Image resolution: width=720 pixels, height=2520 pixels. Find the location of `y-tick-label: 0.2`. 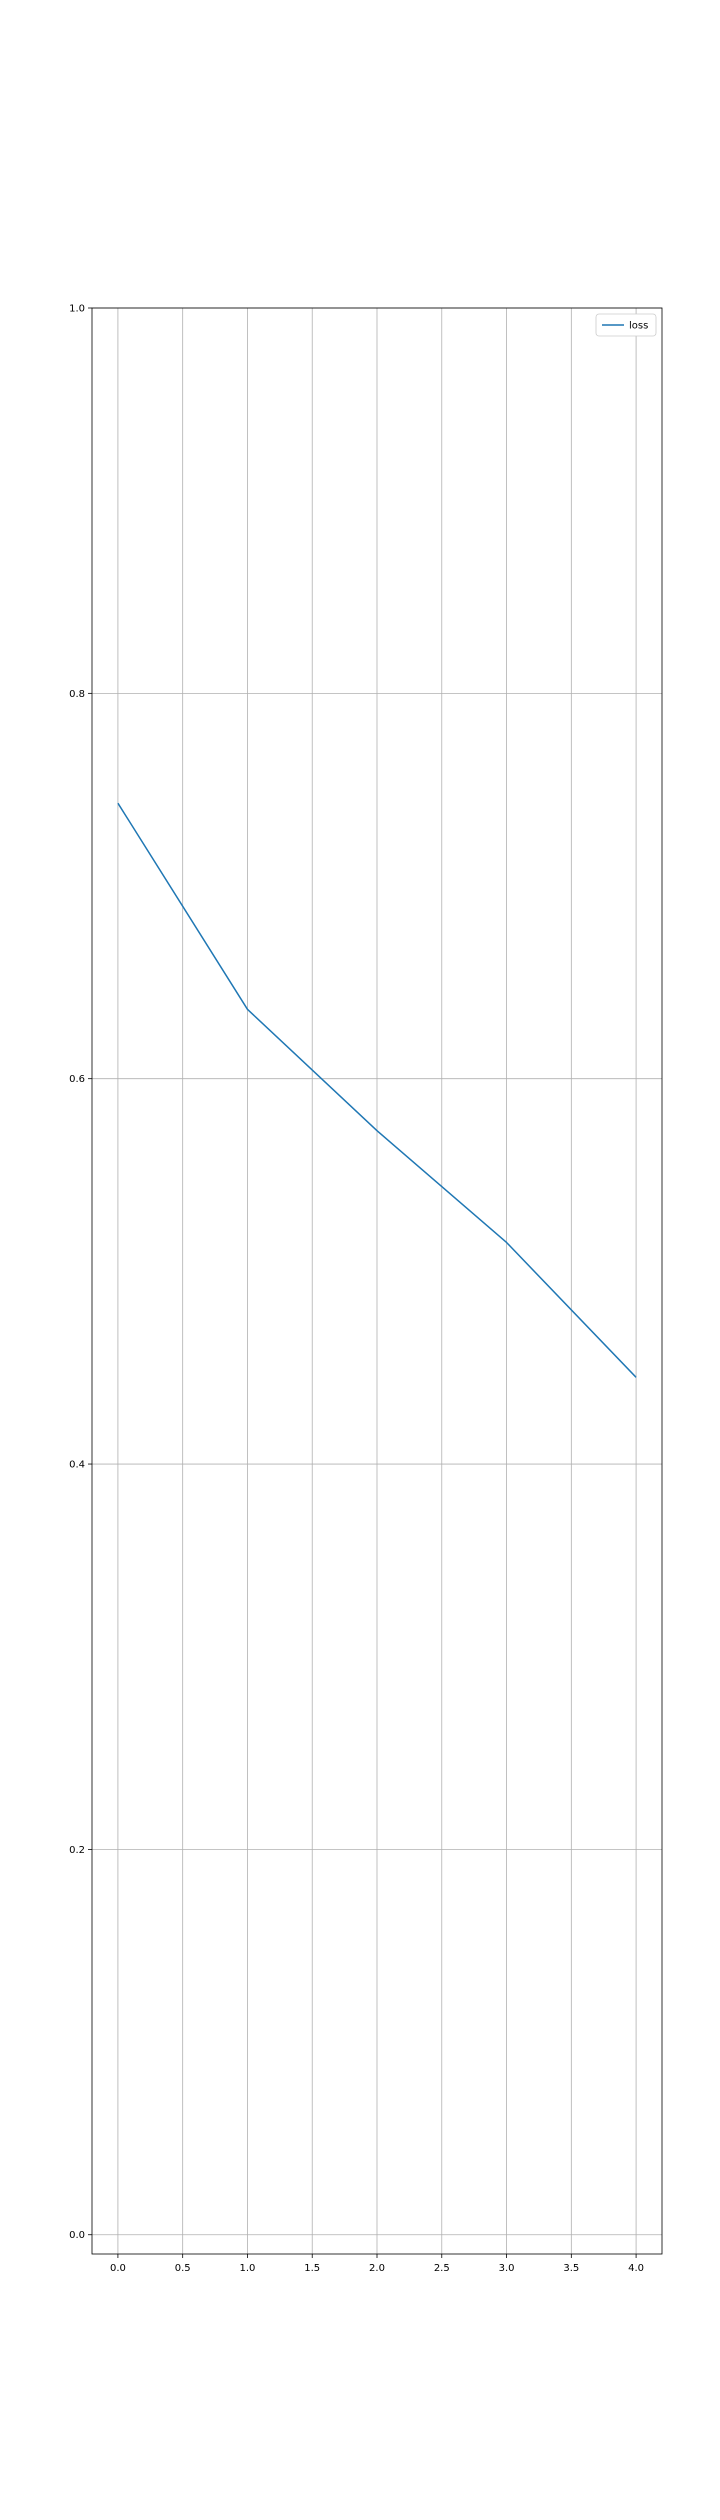

y-tick-label: 0.2 is located at coordinates (77, 1850).